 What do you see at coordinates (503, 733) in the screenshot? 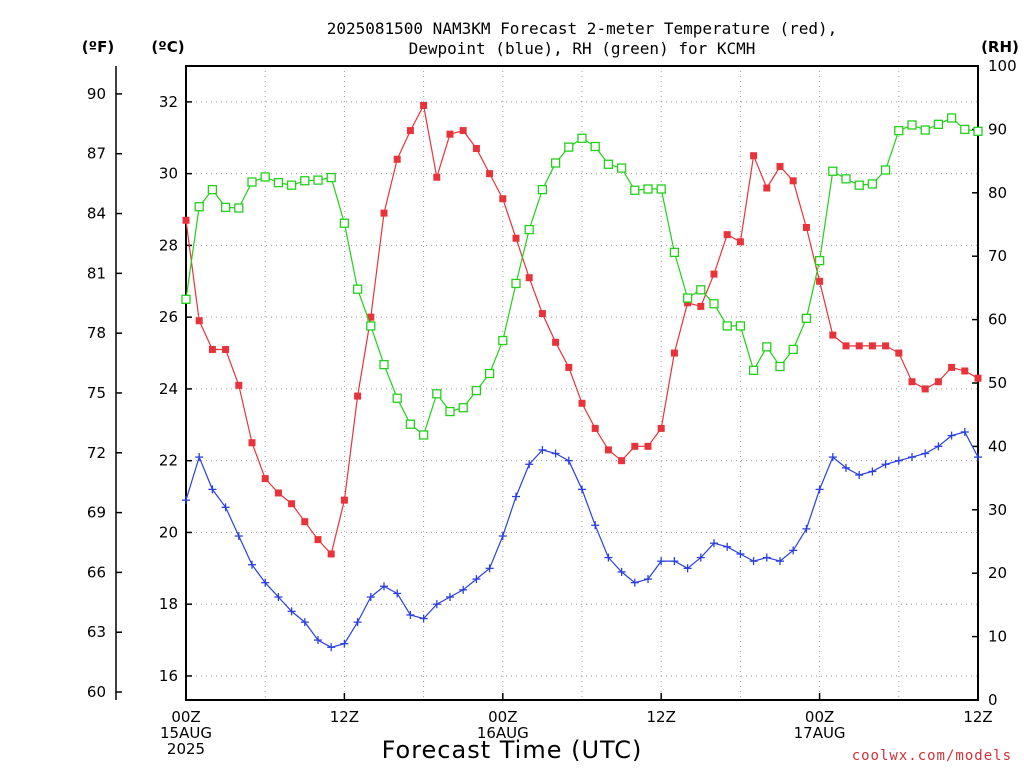
I see `x-tick-label: 16AUG` at bounding box center [503, 733].